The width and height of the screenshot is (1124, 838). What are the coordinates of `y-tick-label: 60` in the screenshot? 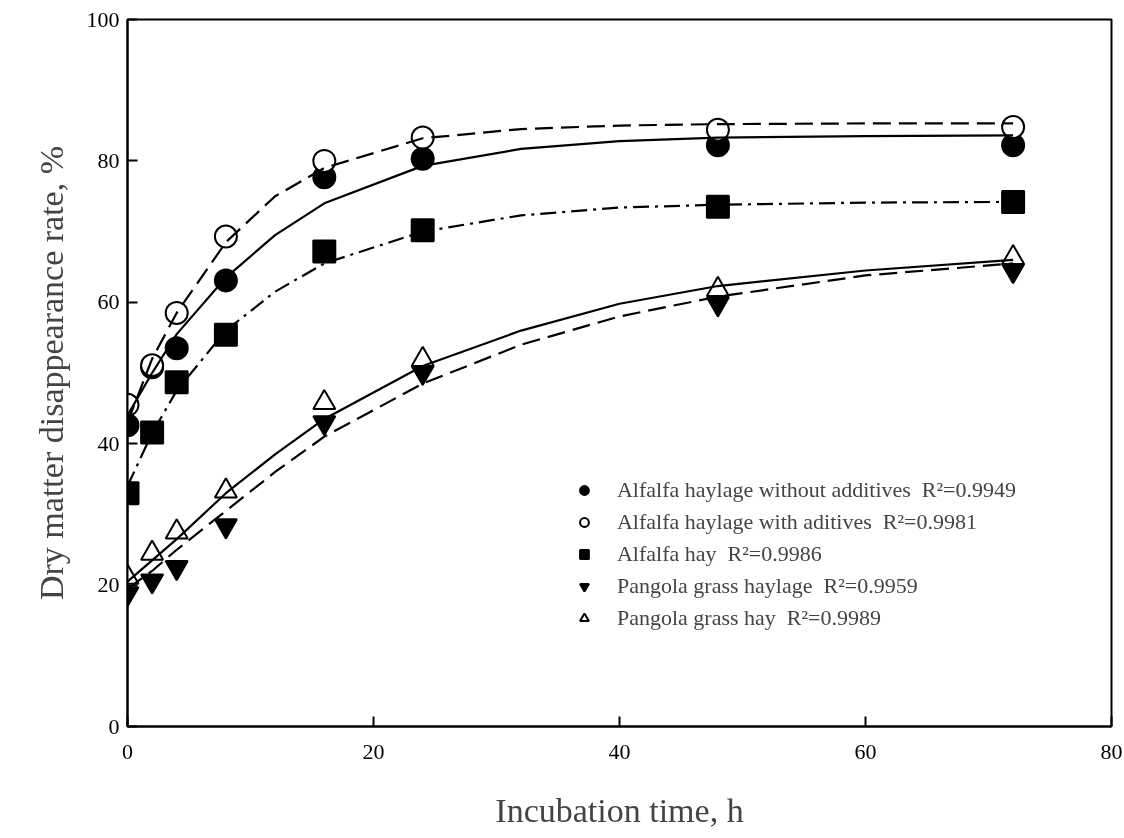 It's located at (108, 302).